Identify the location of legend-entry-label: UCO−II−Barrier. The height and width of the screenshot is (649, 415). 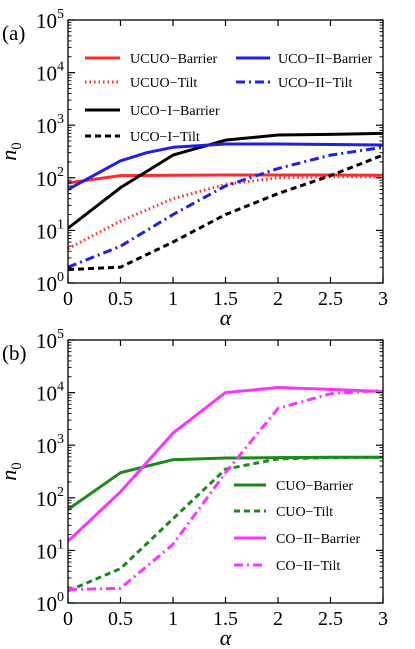
(325, 59).